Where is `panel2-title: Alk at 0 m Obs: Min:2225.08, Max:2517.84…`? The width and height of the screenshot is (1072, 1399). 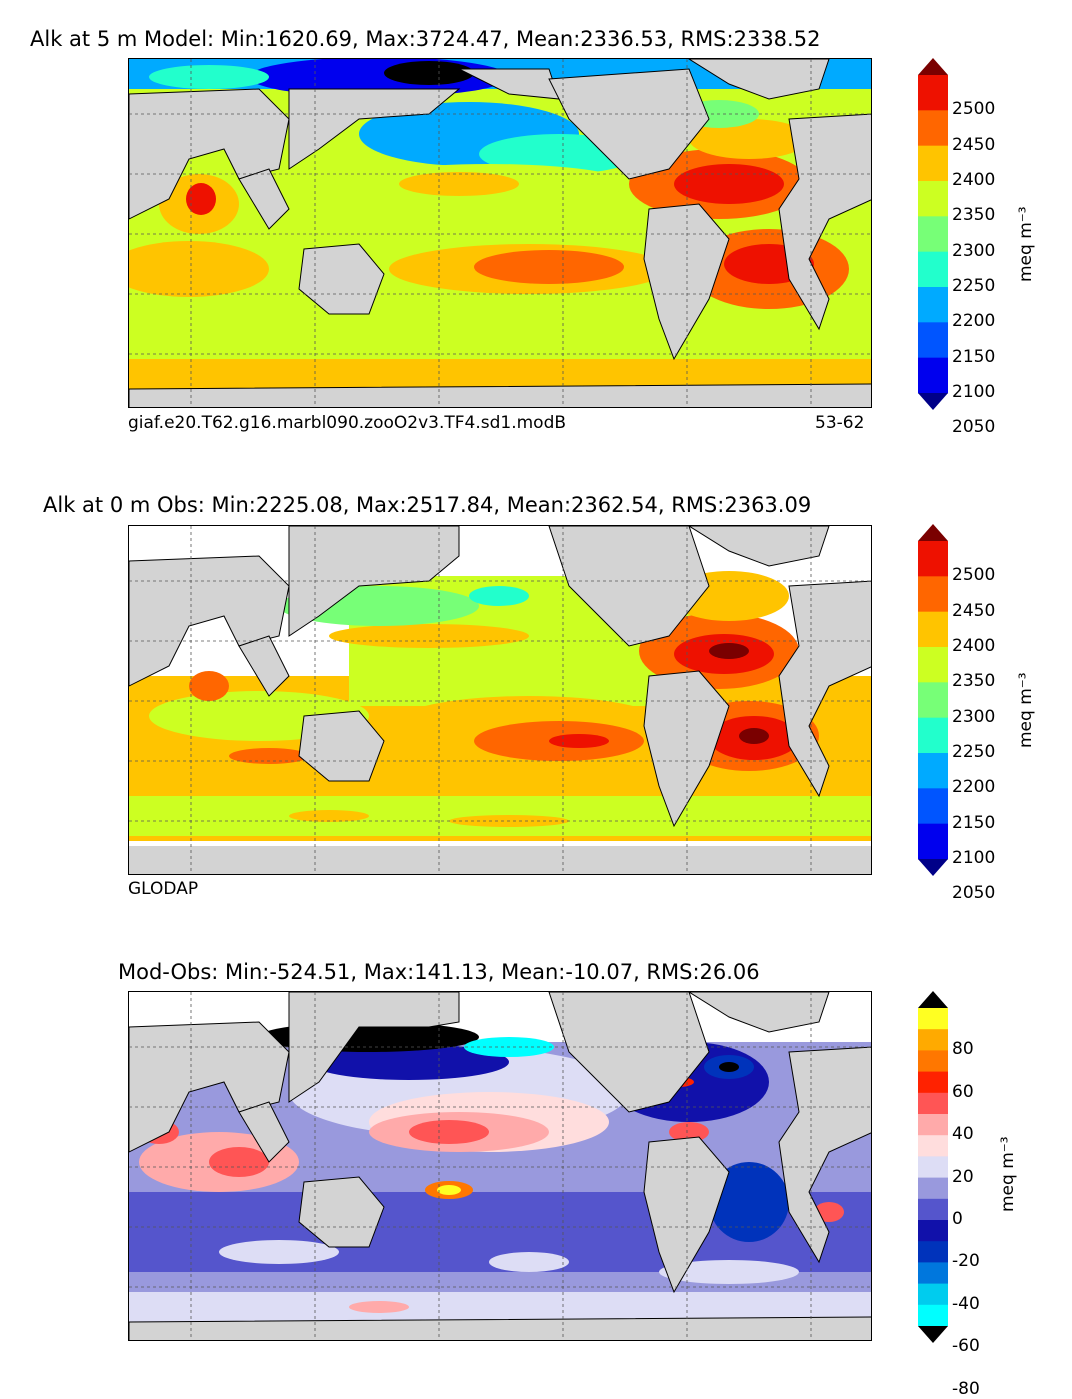 panel2-title: Alk at 0 m Obs: Min:2225.08, Max:2517.84… is located at coordinates (427, 505).